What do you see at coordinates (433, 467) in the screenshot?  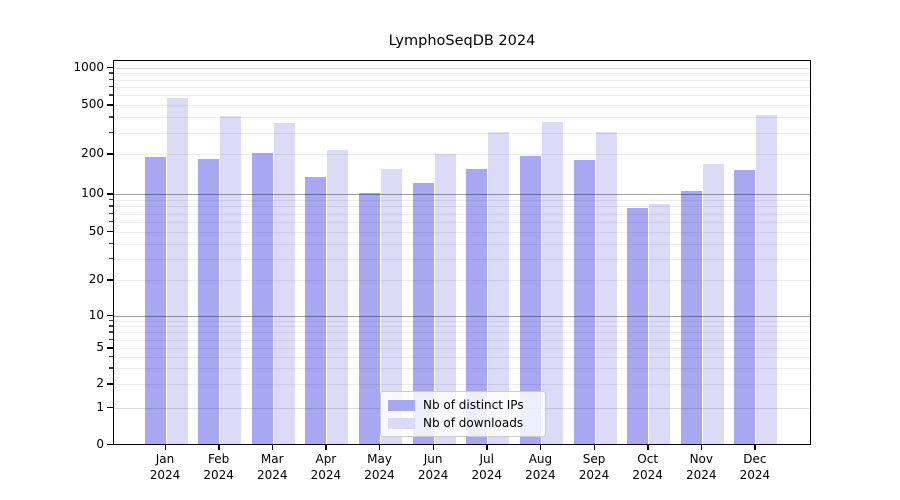 I see `x-tick-label: Jun 2024` at bounding box center [433, 467].